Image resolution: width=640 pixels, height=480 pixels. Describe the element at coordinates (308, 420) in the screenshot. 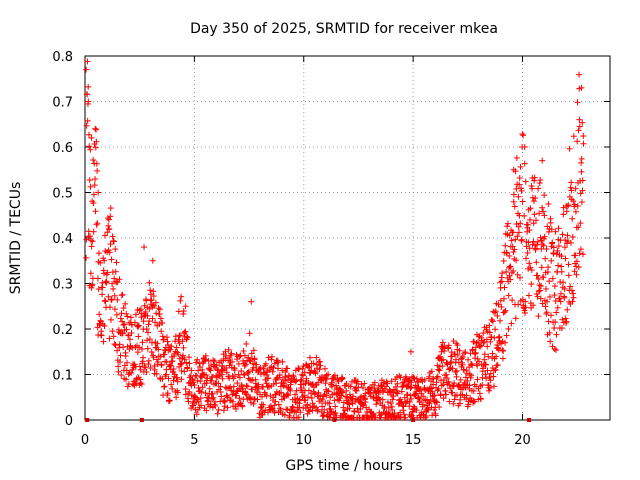

I see `gap-markers` at that location.